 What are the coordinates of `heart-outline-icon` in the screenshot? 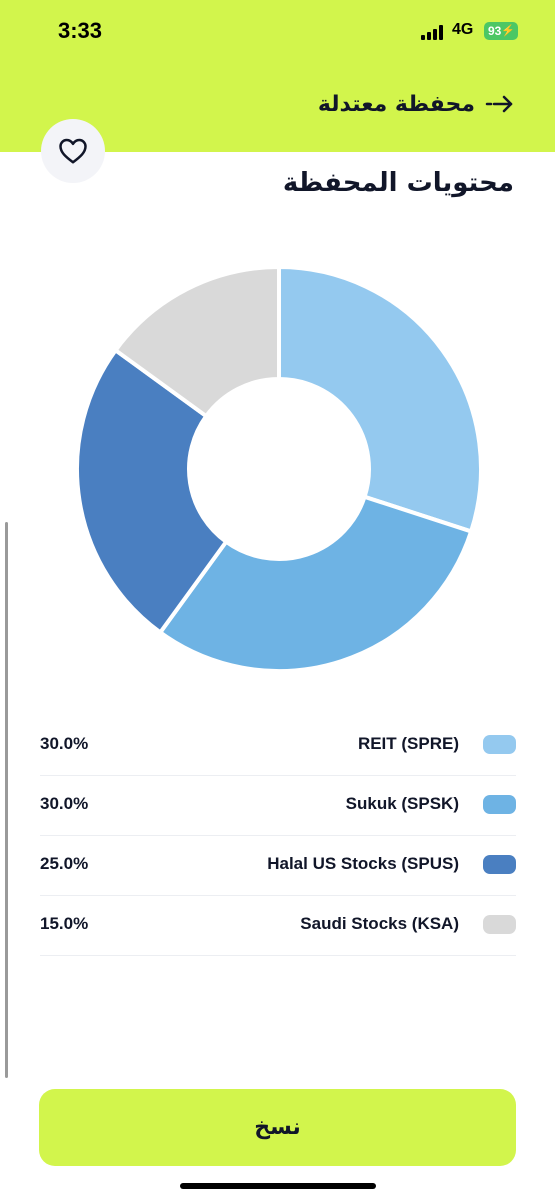 It's located at (73, 151).